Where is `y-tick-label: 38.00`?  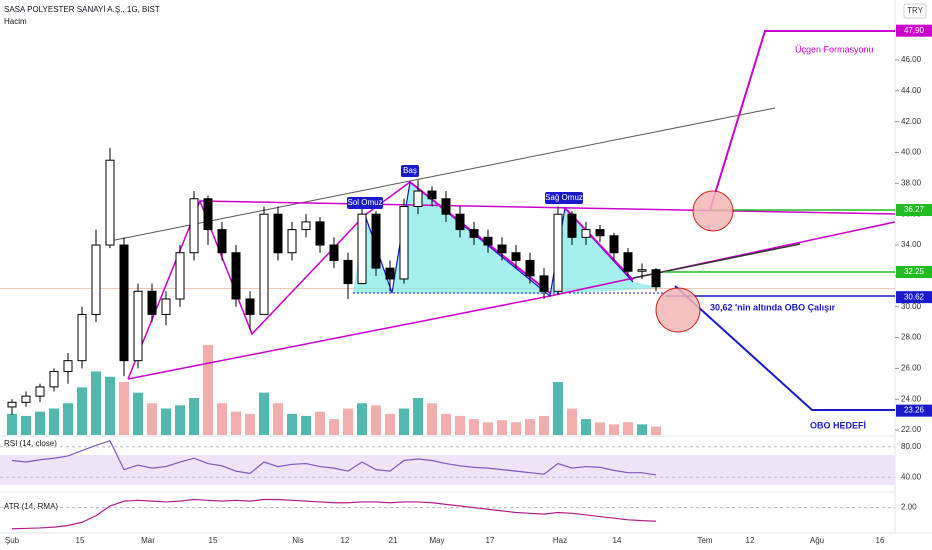
y-tick-label: 38.00 is located at coordinates (911, 182).